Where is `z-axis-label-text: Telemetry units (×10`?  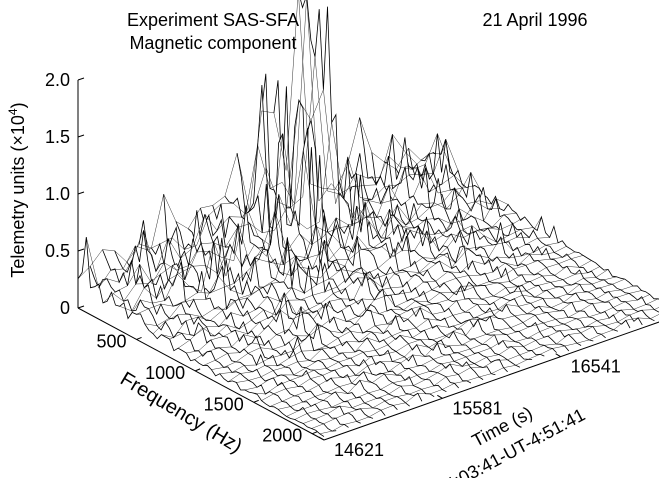 z-axis-label-text: Telemetry units (×10 is located at coordinates (18, 196).